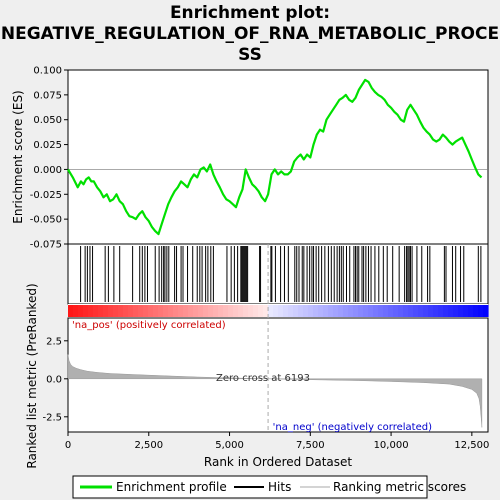 This screenshot has width=500, height=500. What do you see at coordinates (391, 445) in the screenshot?
I see `x-tick-label: 10,000` at bounding box center [391, 445].